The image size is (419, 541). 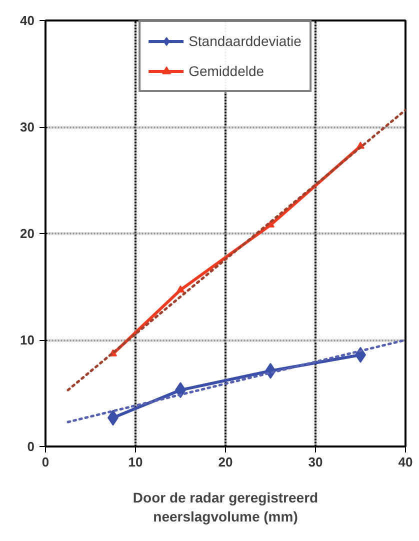 I want to click on x-tick-label: 0, so click(x=46, y=462).